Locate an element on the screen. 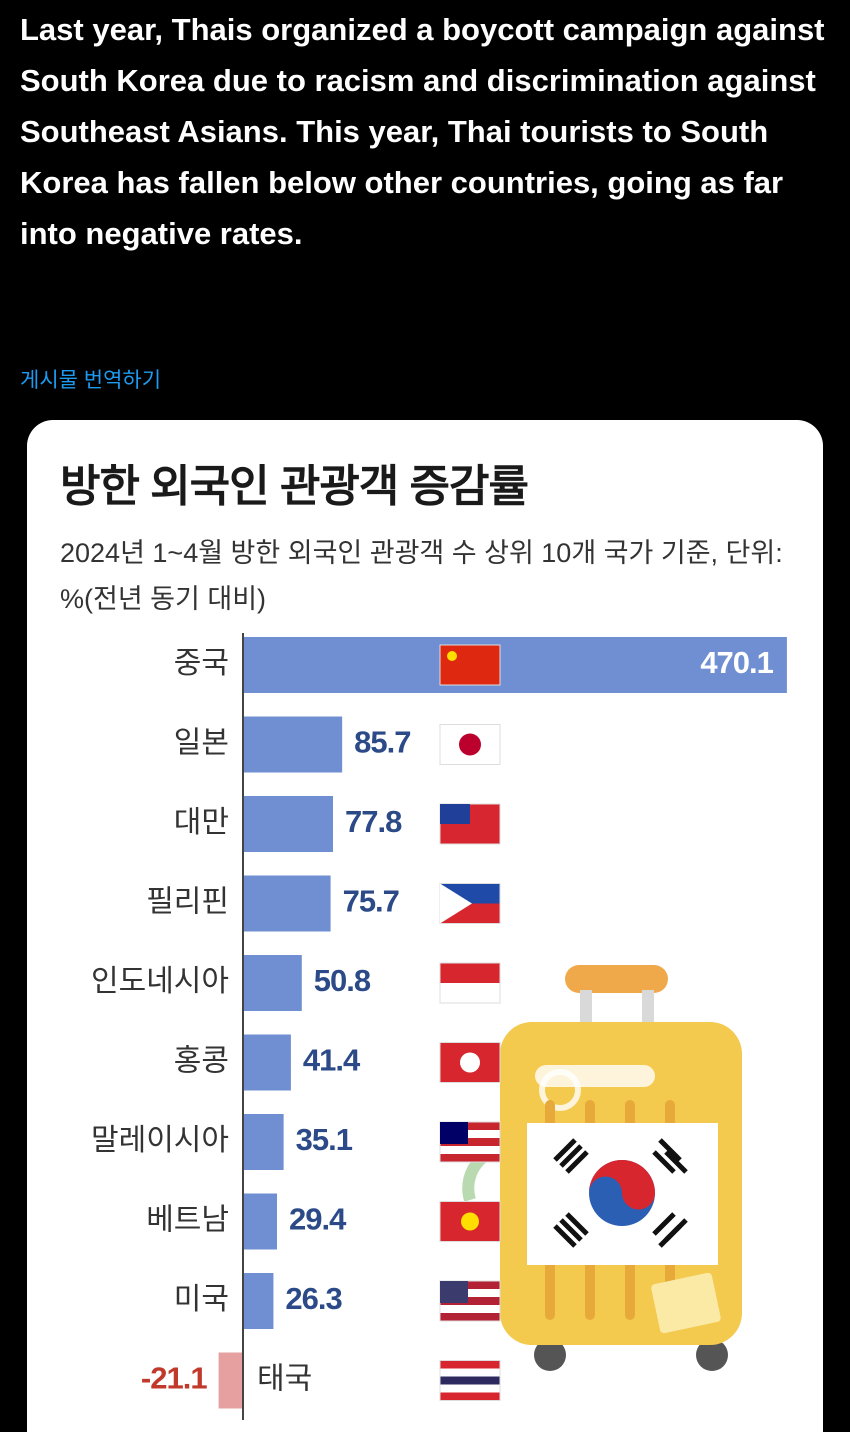 This screenshot has height=1432, width=850. value-label: 85.7 is located at coordinates (382, 742).